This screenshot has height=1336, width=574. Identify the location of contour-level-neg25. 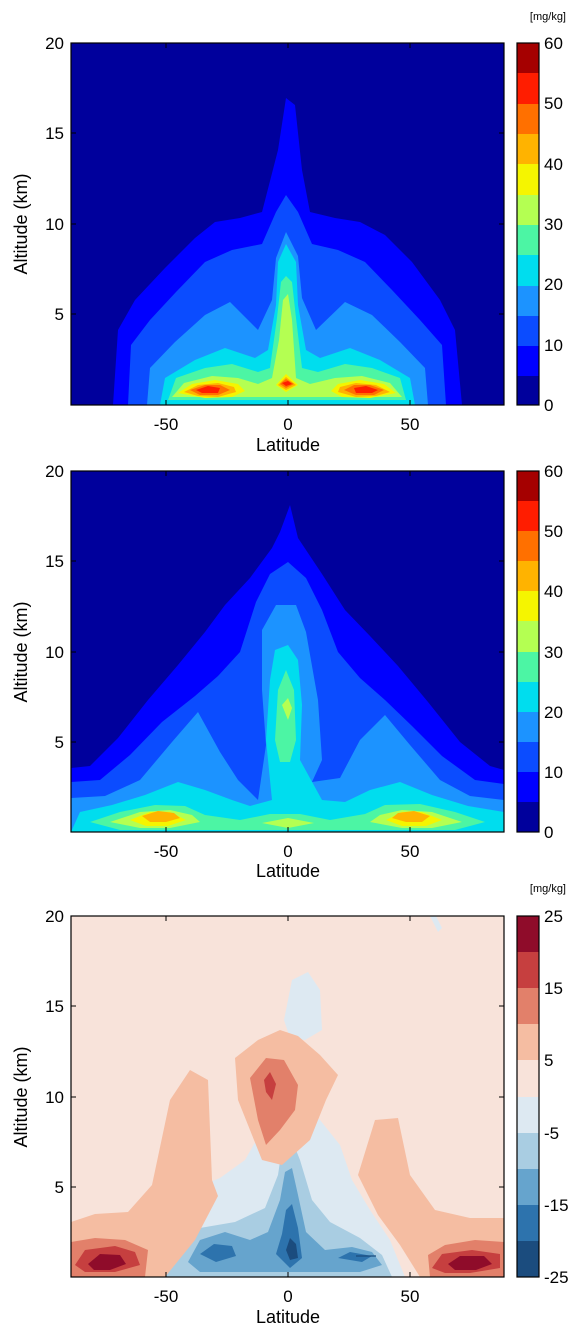
(331, 1249).